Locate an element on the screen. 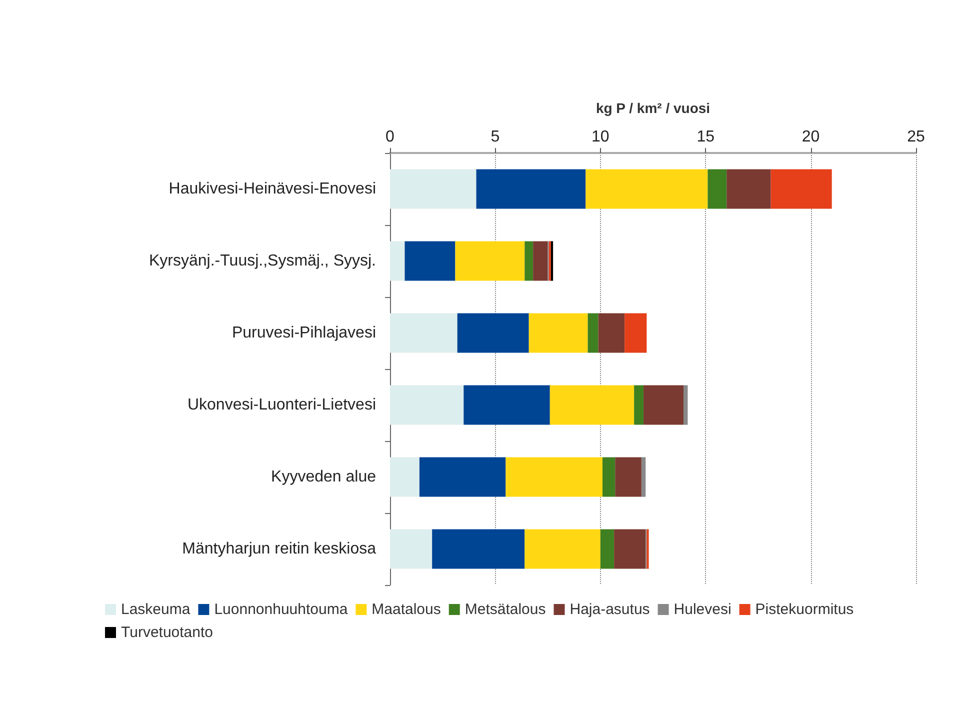  legend-label: Turvetuotanto is located at coordinates (167, 632).